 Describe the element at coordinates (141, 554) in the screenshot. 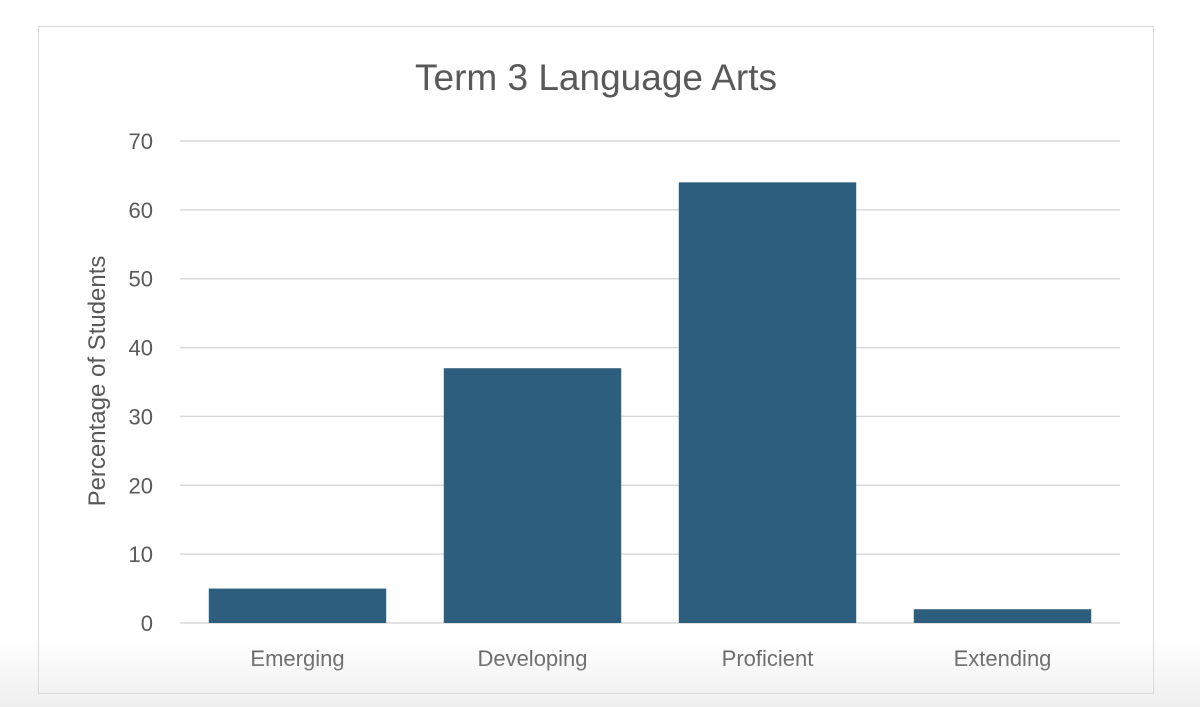

I see `y-tick-label: 10` at that location.